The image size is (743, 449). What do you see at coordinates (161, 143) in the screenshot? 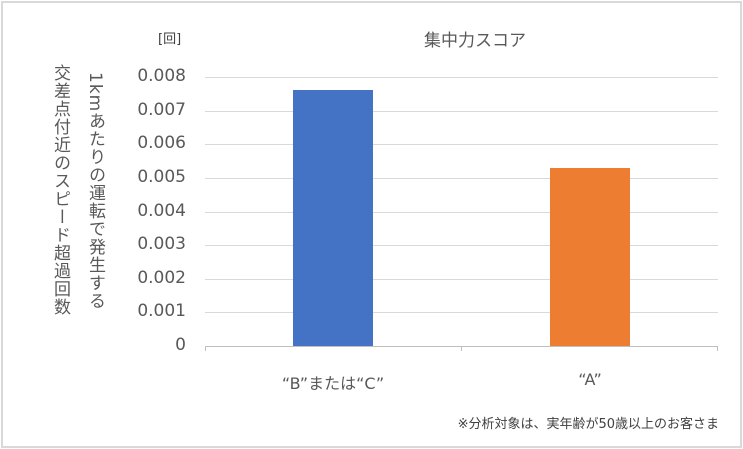
I see `y-tick-label: 0.006` at bounding box center [161, 143].